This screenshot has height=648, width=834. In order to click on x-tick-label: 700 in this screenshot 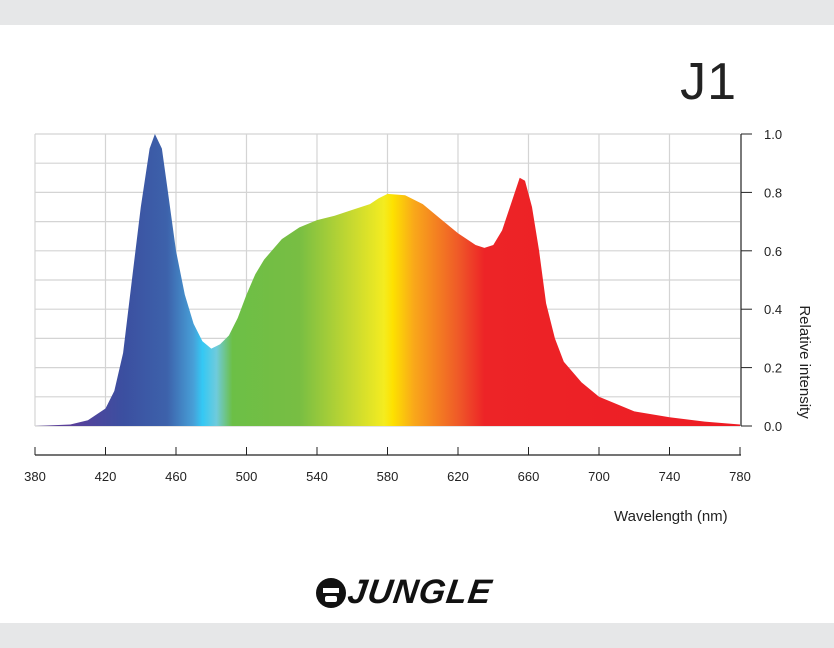, I will do `click(599, 476)`.